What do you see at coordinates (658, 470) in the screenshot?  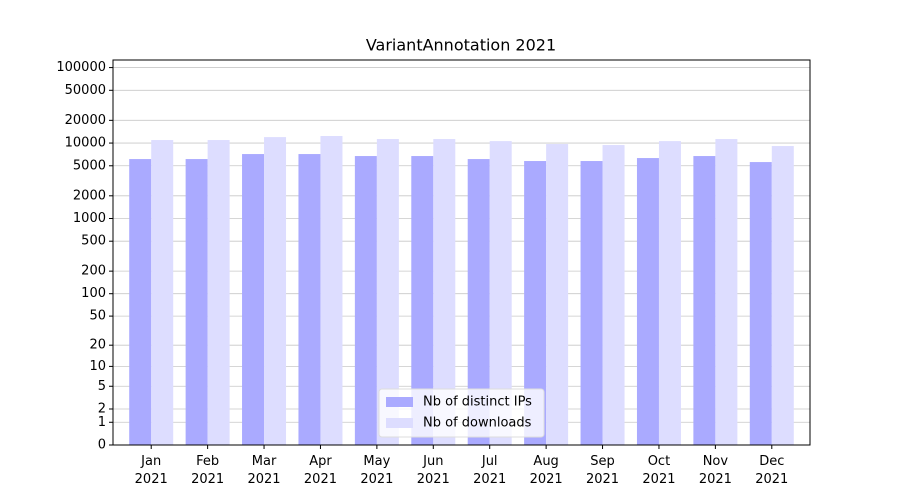 I see `x-tick-label: Oct 2021` at bounding box center [658, 470].